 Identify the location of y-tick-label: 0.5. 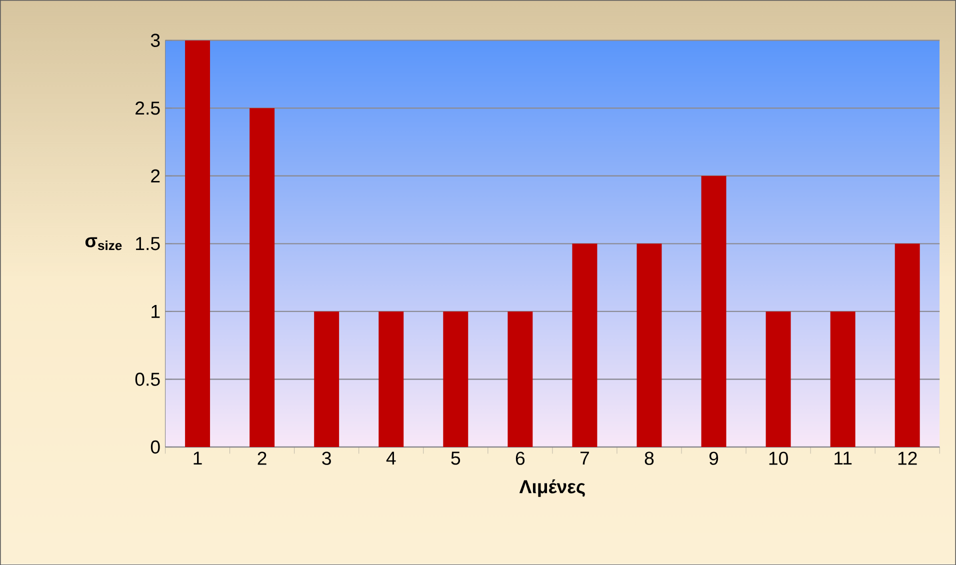
(147, 379).